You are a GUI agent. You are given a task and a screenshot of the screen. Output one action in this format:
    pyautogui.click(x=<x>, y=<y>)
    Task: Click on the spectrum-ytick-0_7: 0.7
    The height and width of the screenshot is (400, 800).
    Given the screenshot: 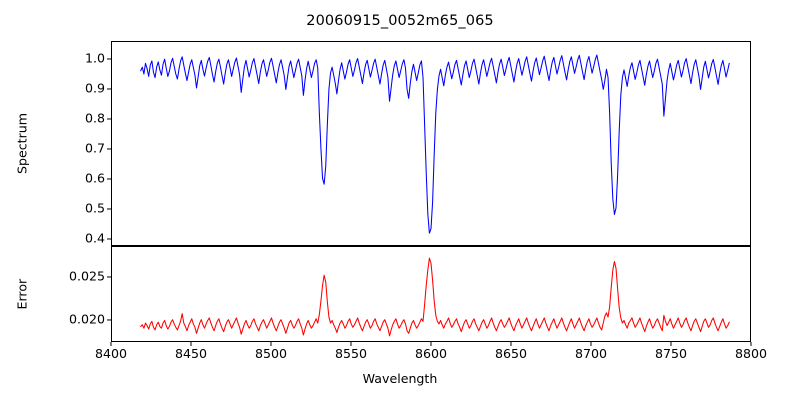 What is the action you would take?
    pyautogui.click(x=94, y=148)
    